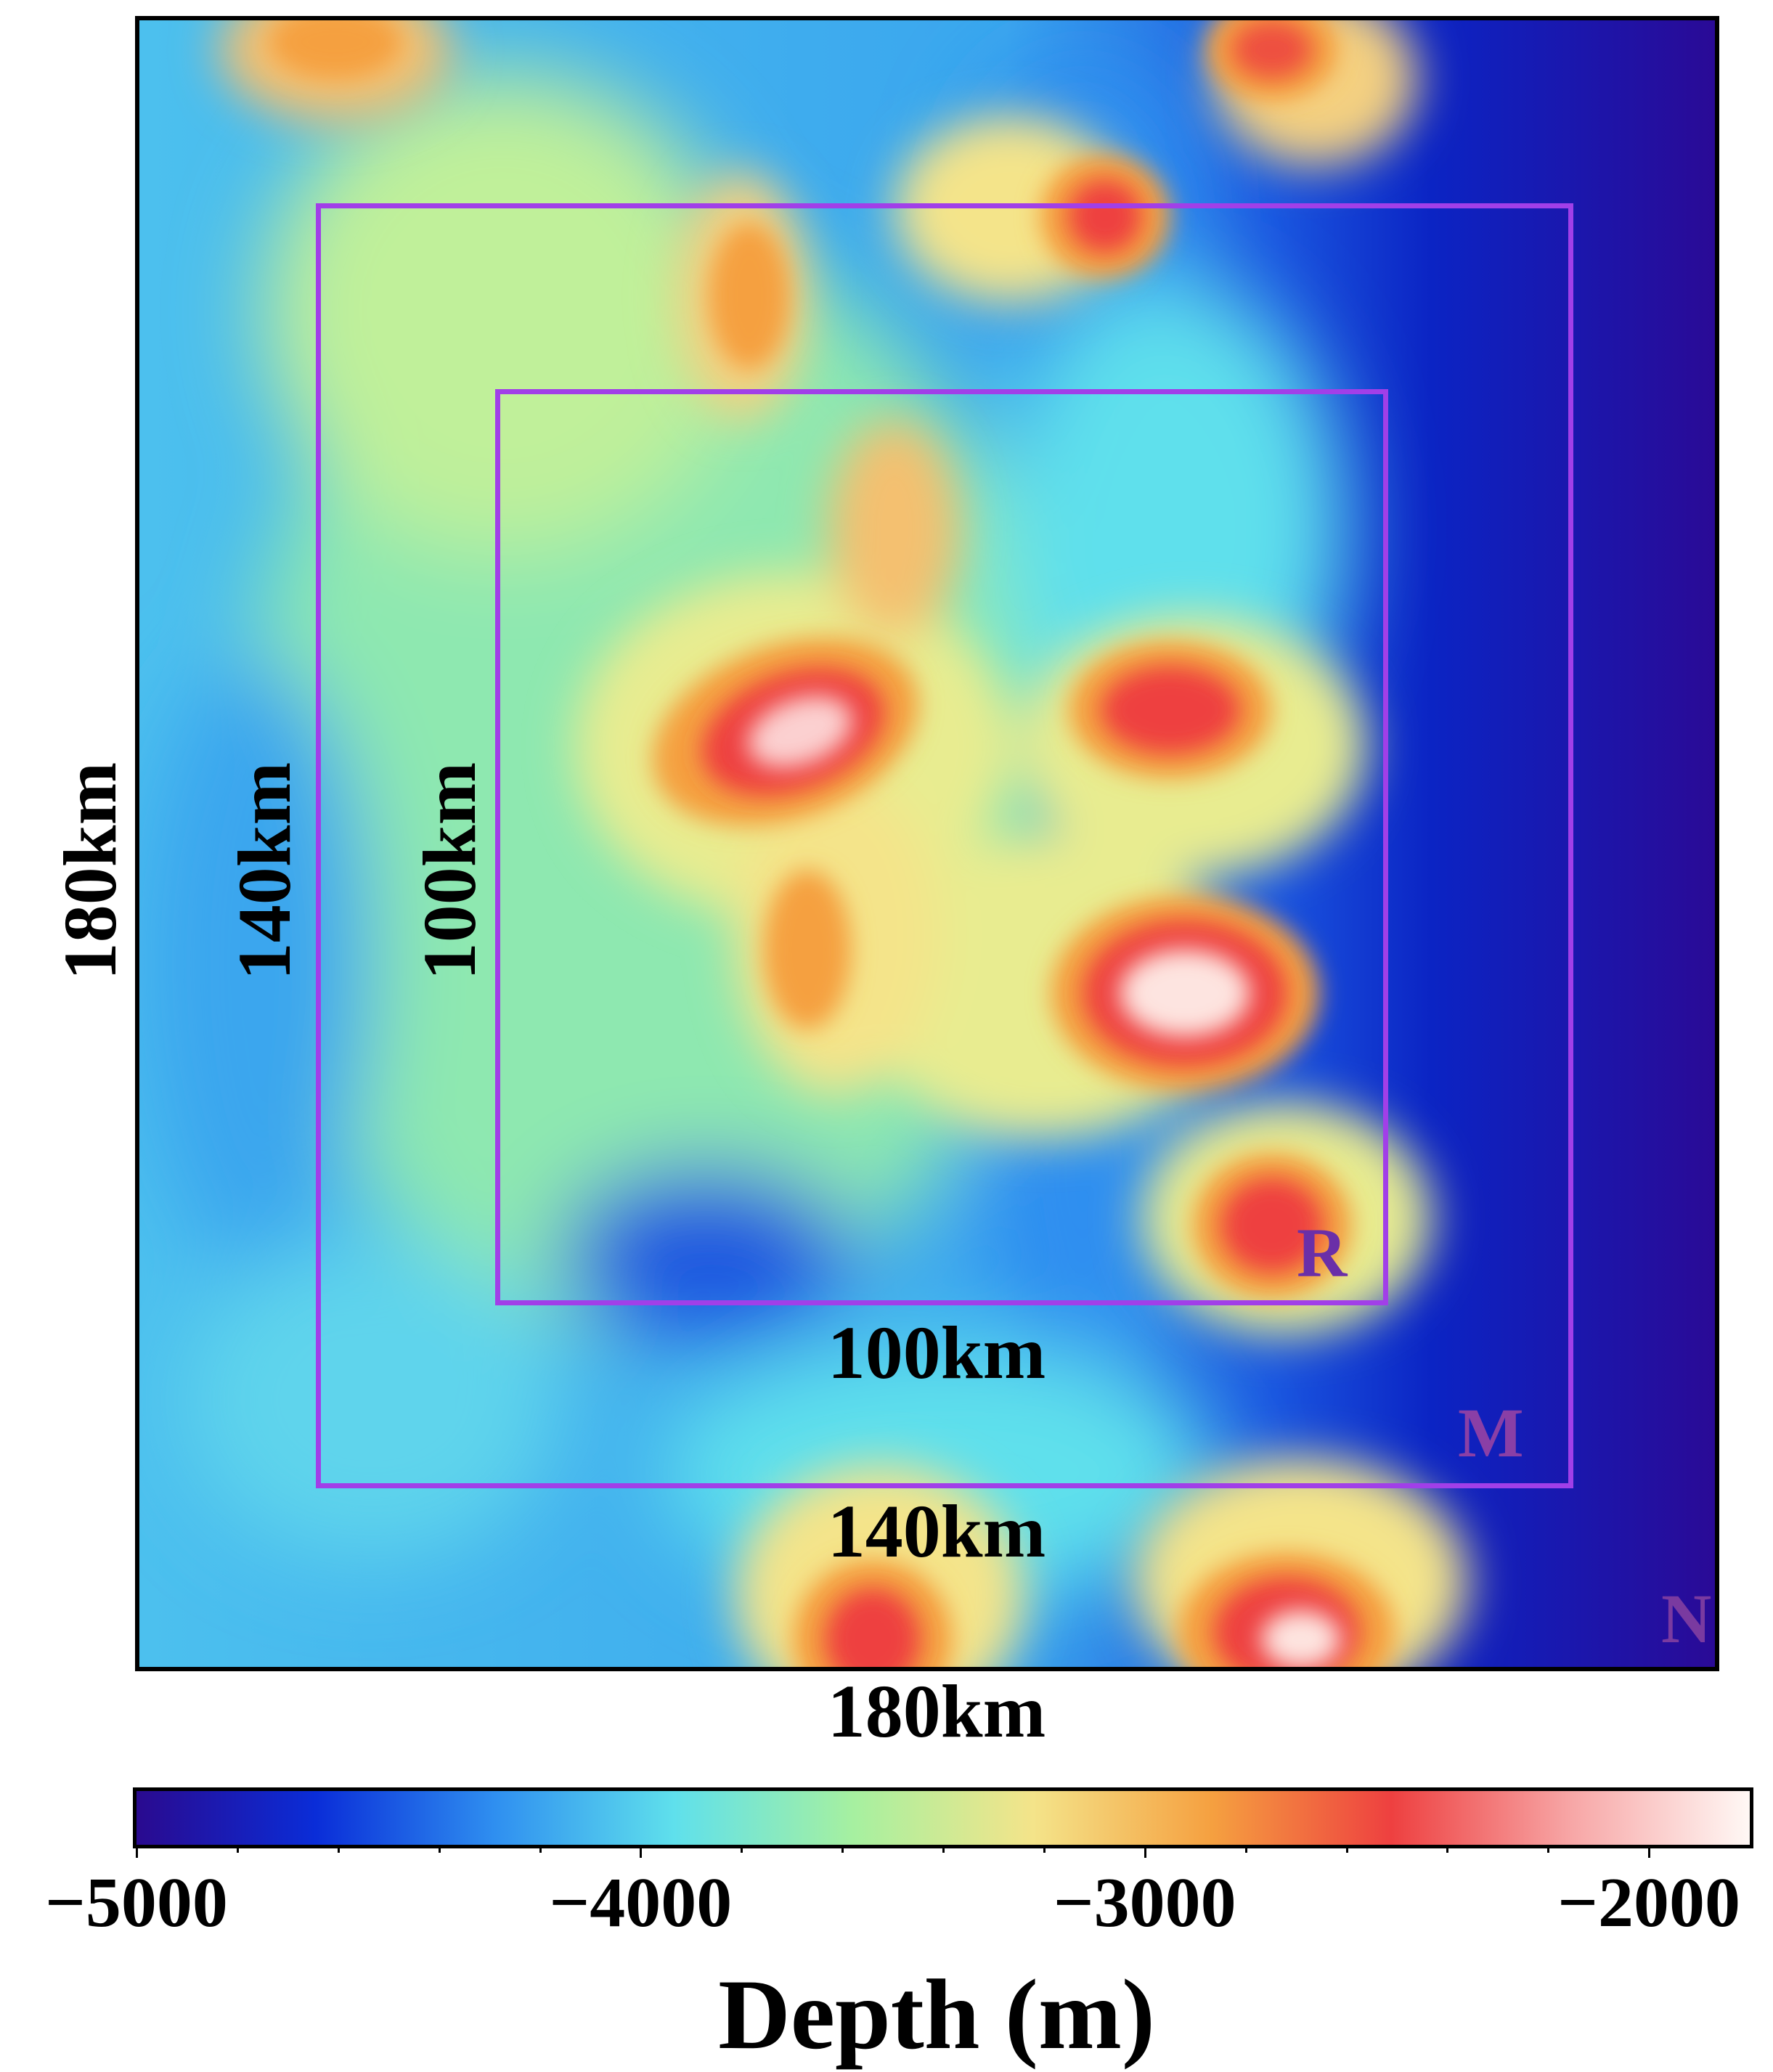 The image size is (1773, 2072). I want to click on middle-bottom-label: 140km, so click(936, 1531).